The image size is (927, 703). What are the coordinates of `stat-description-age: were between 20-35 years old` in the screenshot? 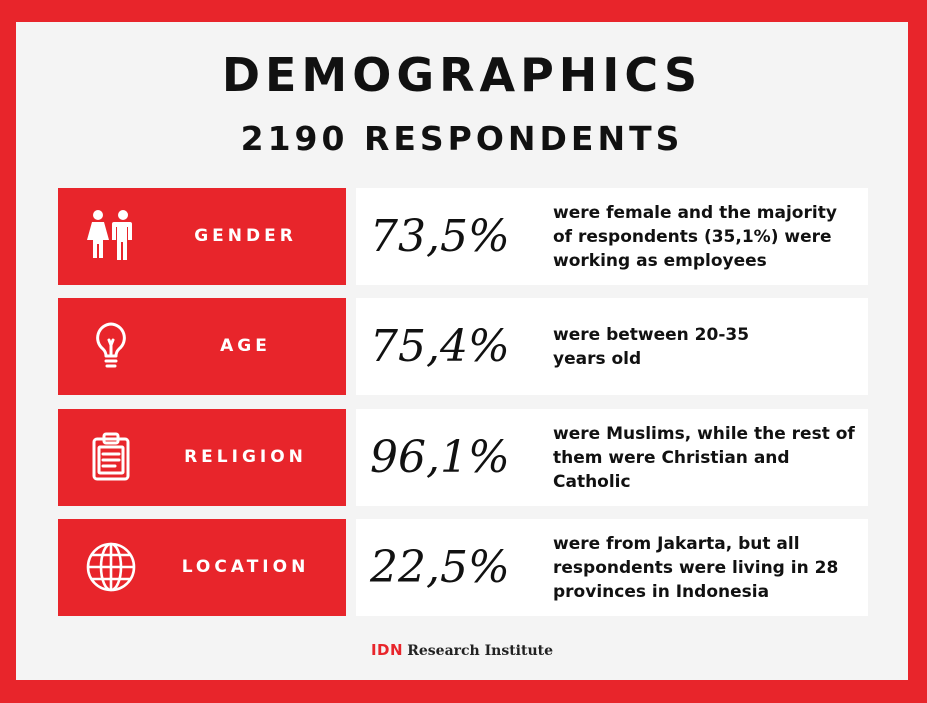 It's located at (651, 346).